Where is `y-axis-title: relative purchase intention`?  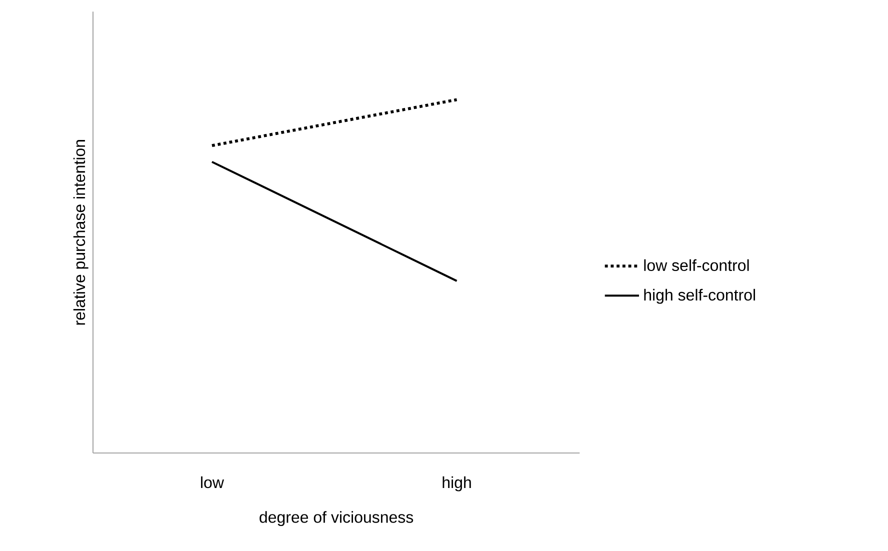
y-axis-title: relative purchase intention is located at coordinates (80, 232).